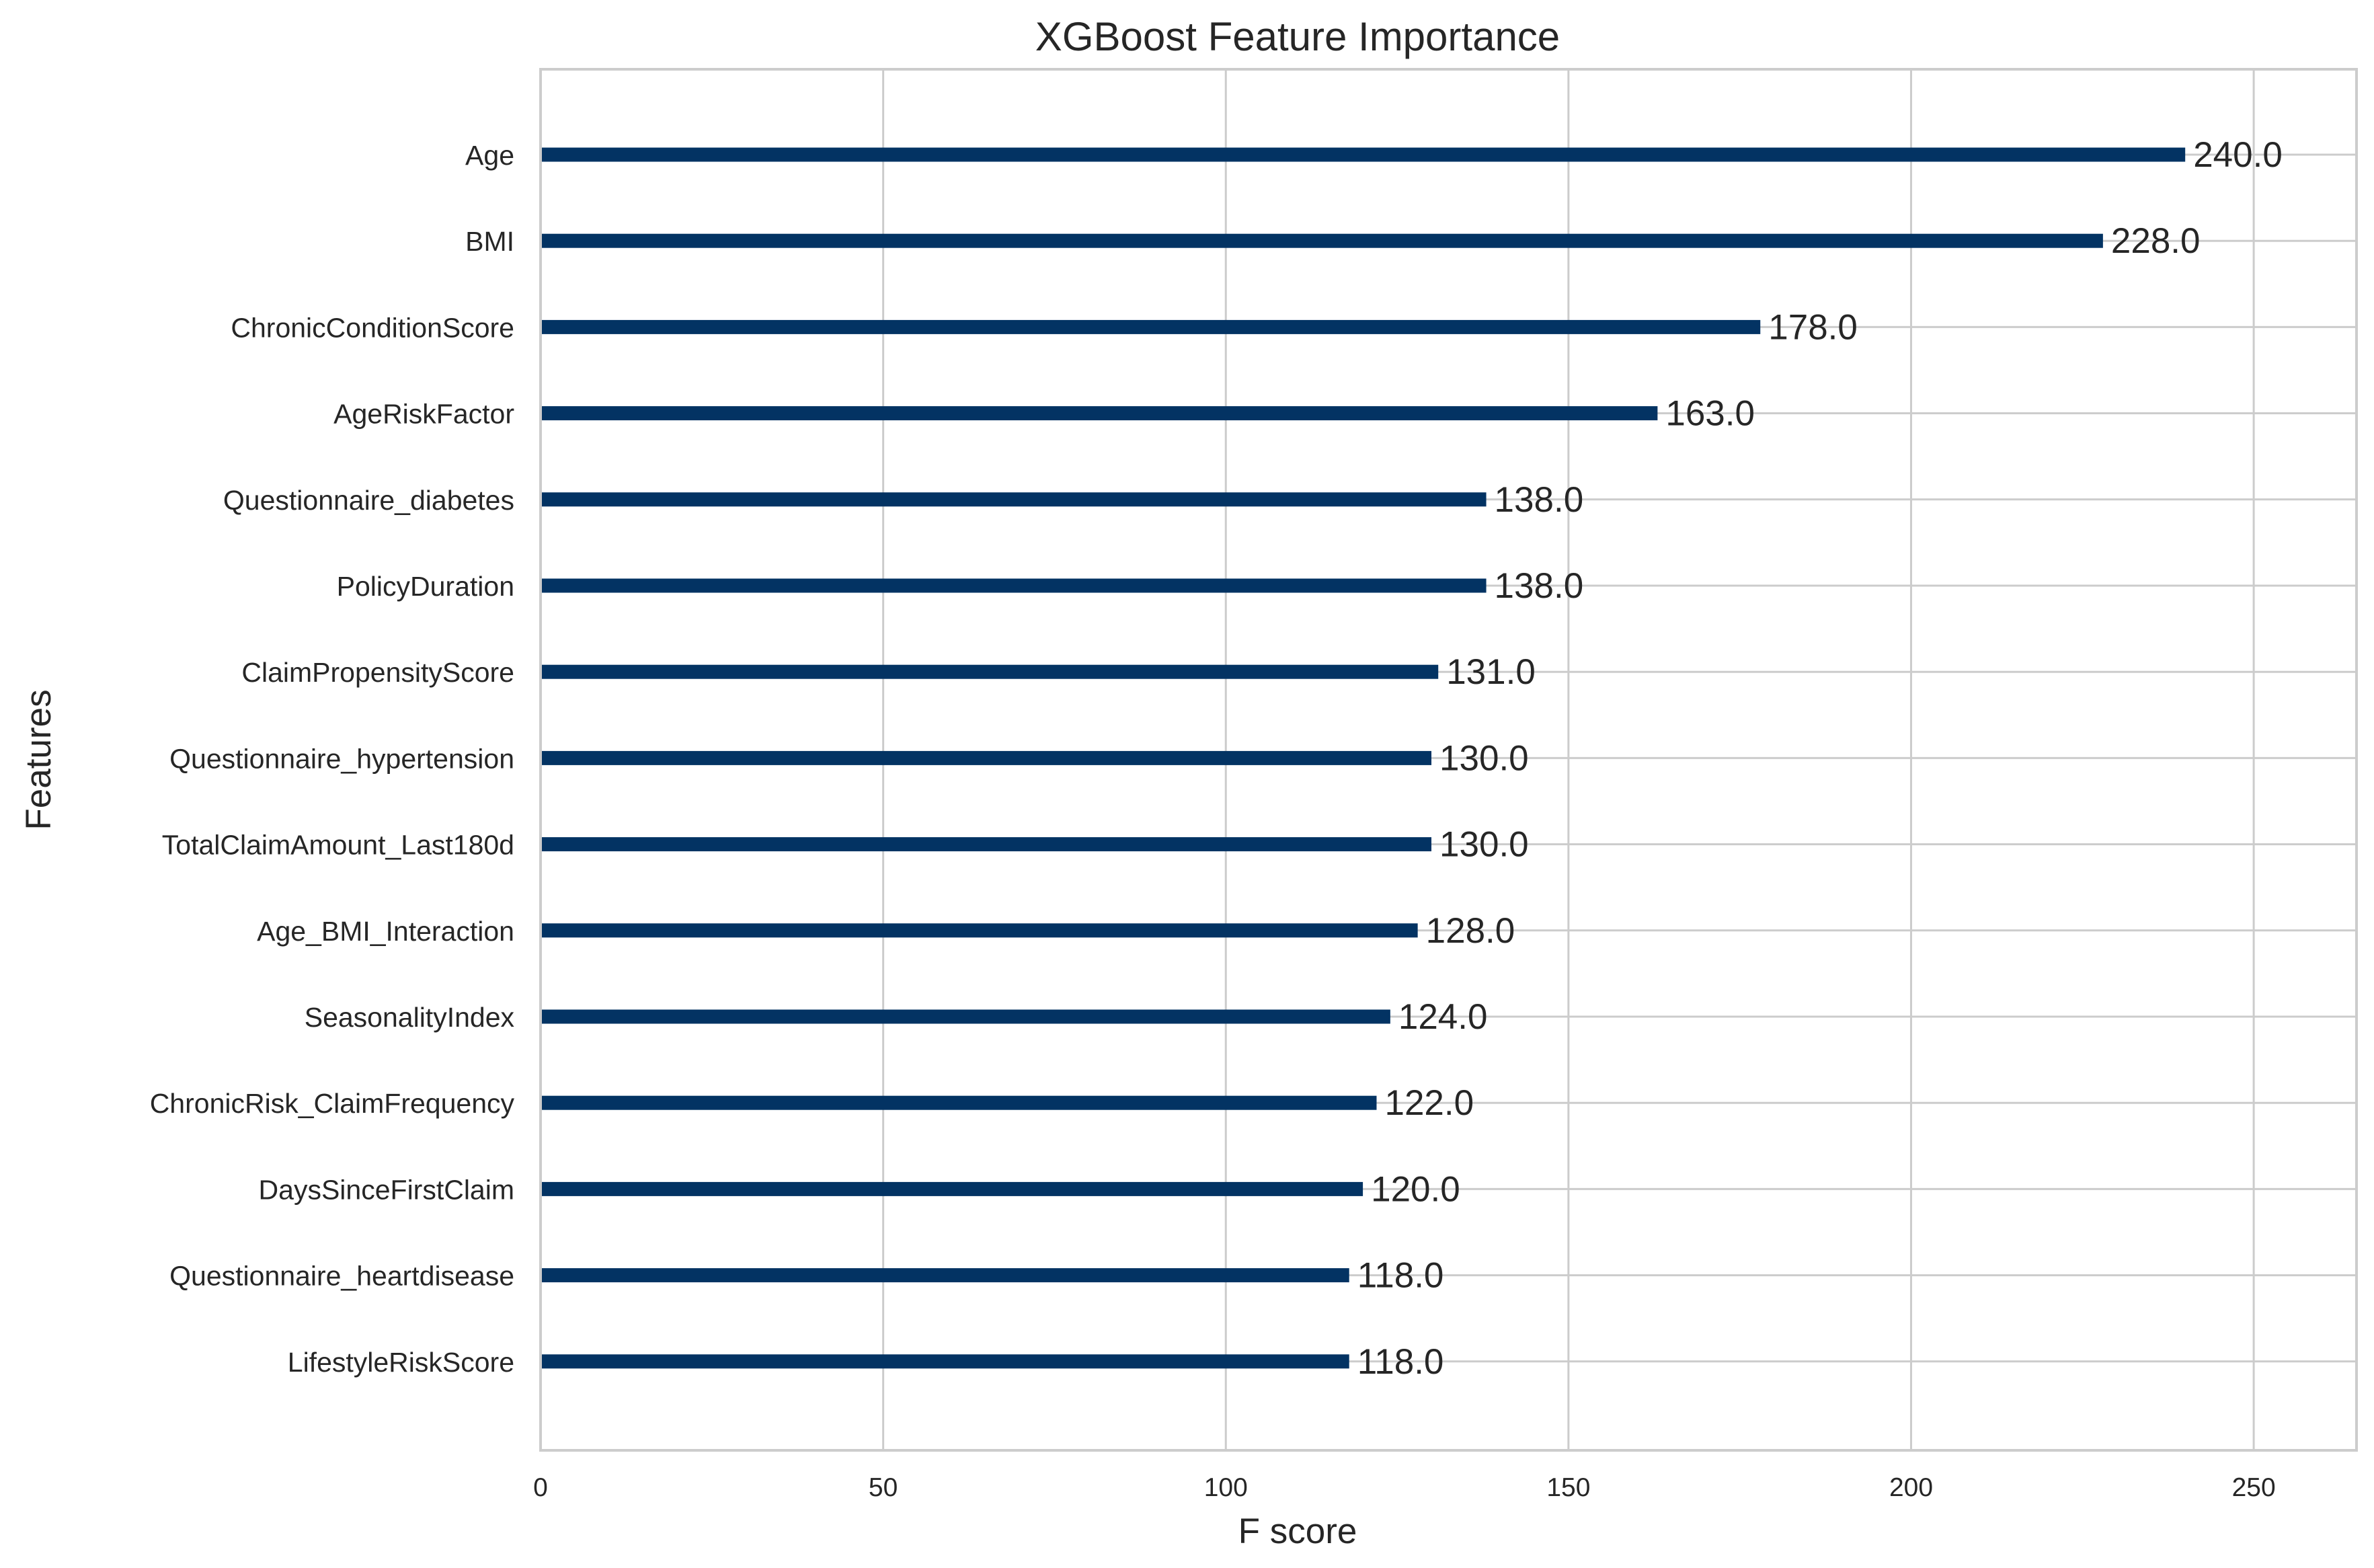 The width and height of the screenshot is (2374, 1568). Describe the element at coordinates (541, 1487) in the screenshot. I see `x-tick-label: 0` at that location.